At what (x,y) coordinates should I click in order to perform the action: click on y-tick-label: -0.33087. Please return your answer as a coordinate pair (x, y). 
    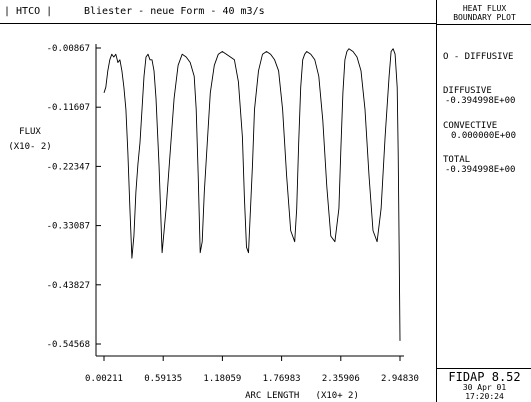
    Looking at the image, I should click on (68, 227).